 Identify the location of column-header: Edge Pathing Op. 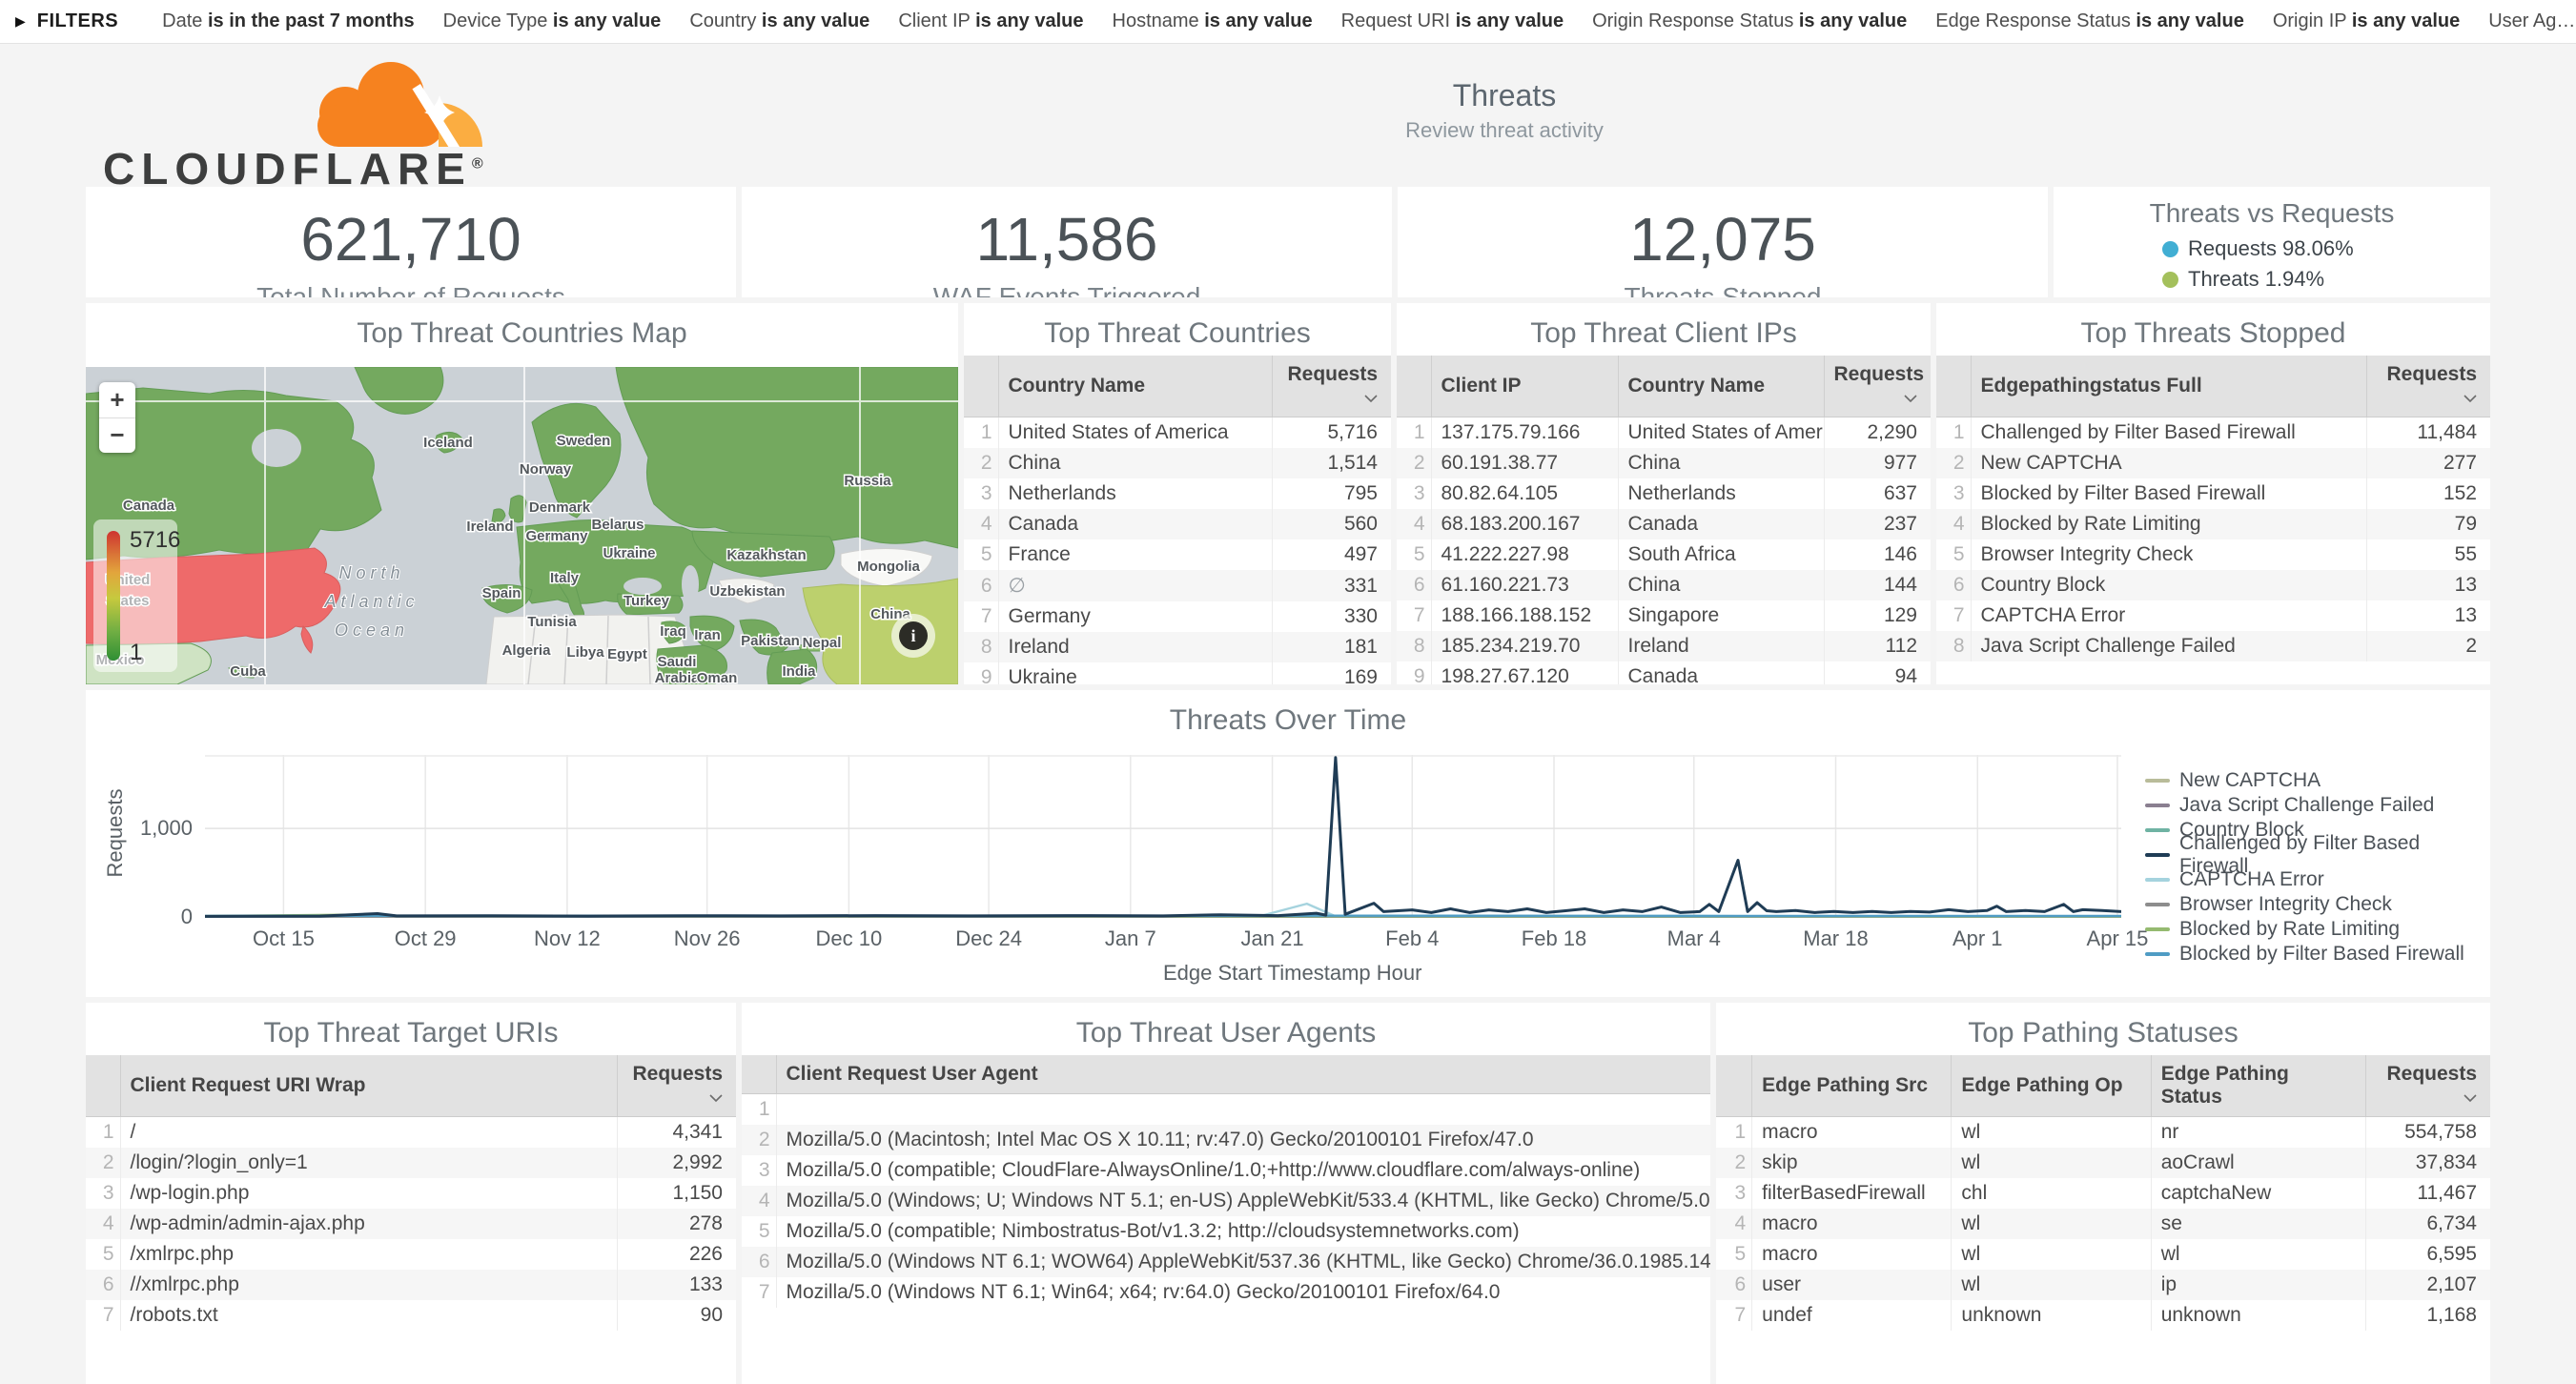
(2051, 1086).